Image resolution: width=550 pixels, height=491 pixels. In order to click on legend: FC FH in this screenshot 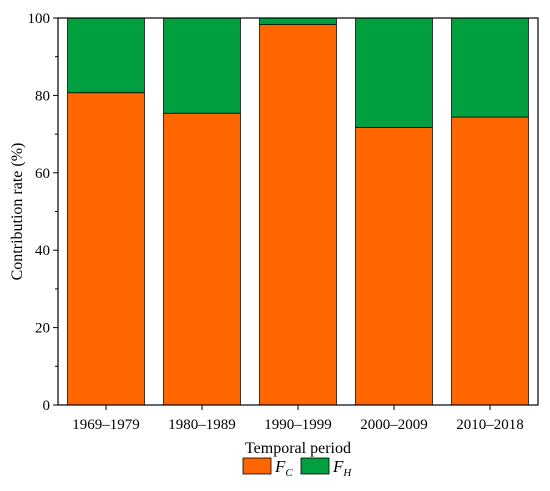, I will do `click(297, 468)`.